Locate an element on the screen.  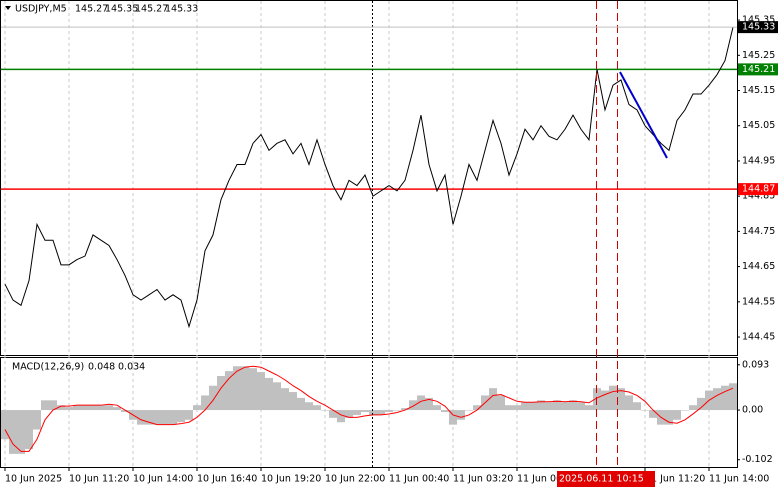
menu-icon is located at coordinates (8, 8).